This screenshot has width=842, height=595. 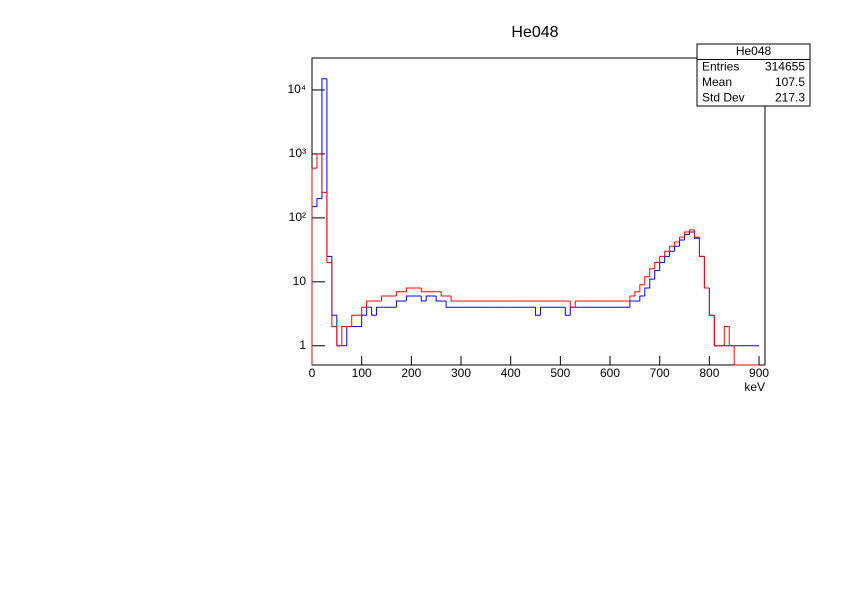 What do you see at coordinates (362, 373) in the screenshot?
I see `x-tick-label: 100` at bounding box center [362, 373].